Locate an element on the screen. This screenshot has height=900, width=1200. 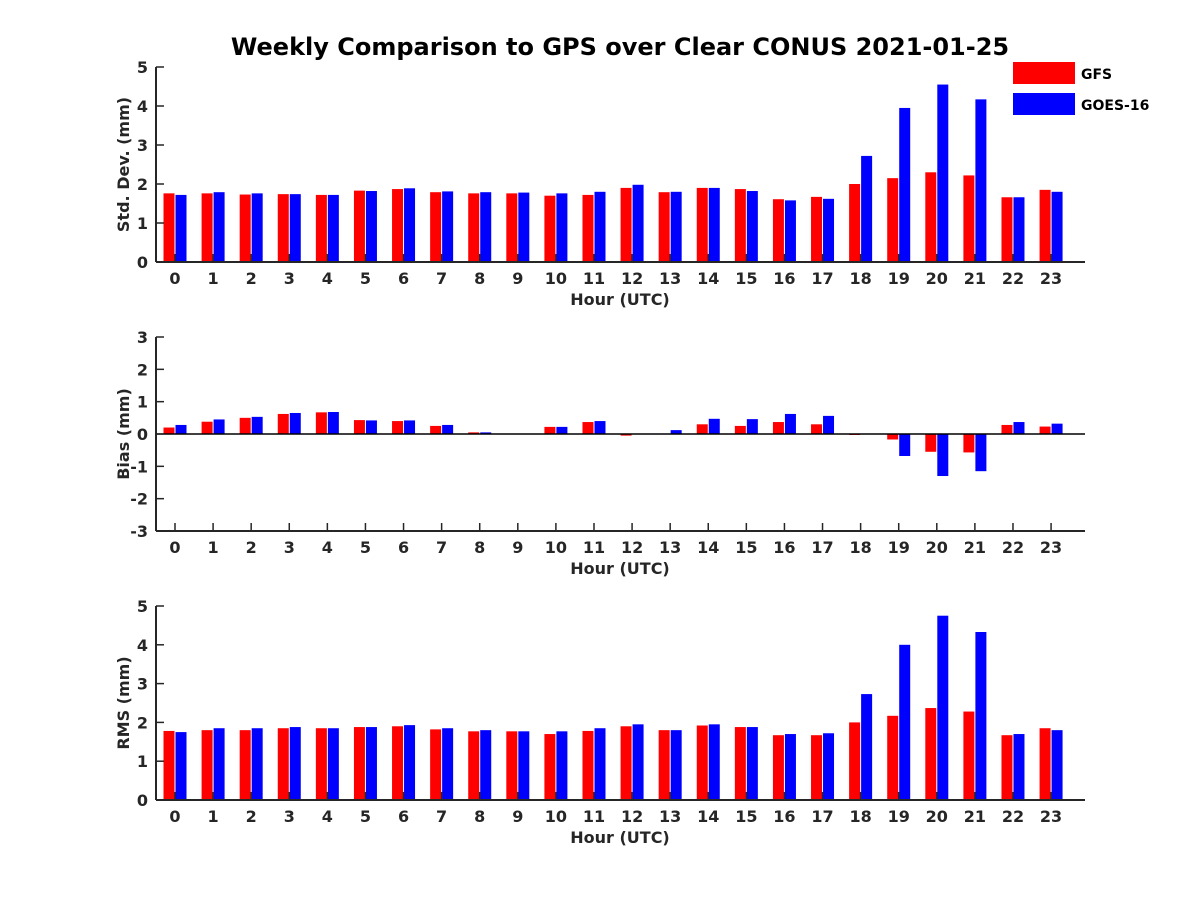
bias-xtick-label: 21 is located at coordinates (975, 547).